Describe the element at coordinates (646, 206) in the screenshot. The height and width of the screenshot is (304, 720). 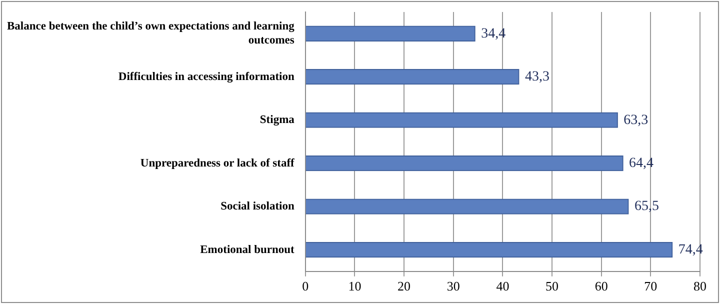
I see `data-label: 65,5` at that location.